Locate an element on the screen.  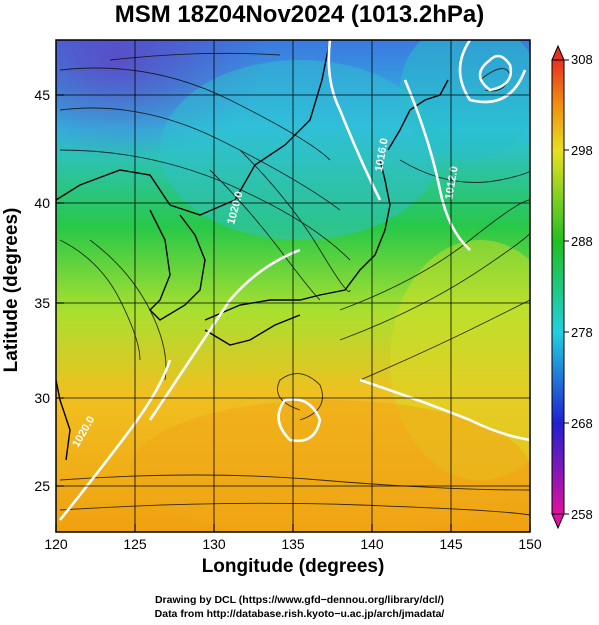
colorbar-tick-298: 298 is located at coordinates (582, 150).